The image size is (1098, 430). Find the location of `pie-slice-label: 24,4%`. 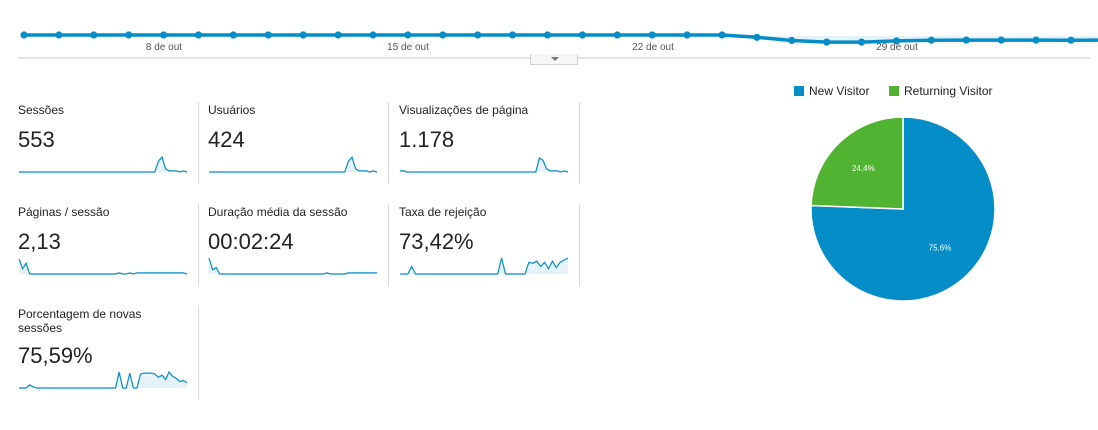

pie-slice-label: 24,4% is located at coordinates (863, 168).